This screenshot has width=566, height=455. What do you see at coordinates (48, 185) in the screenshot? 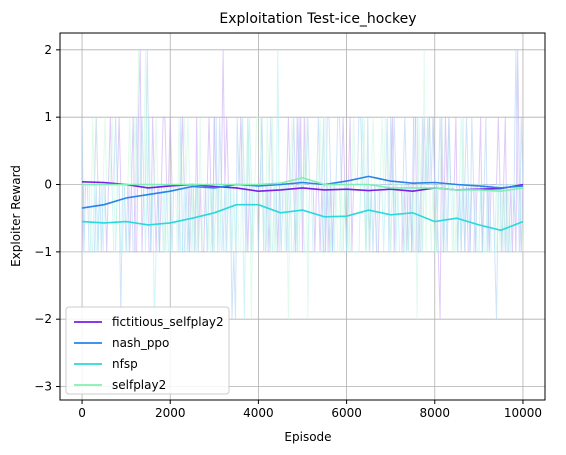
I see `y-tick-label: 0` at bounding box center [48, 185].